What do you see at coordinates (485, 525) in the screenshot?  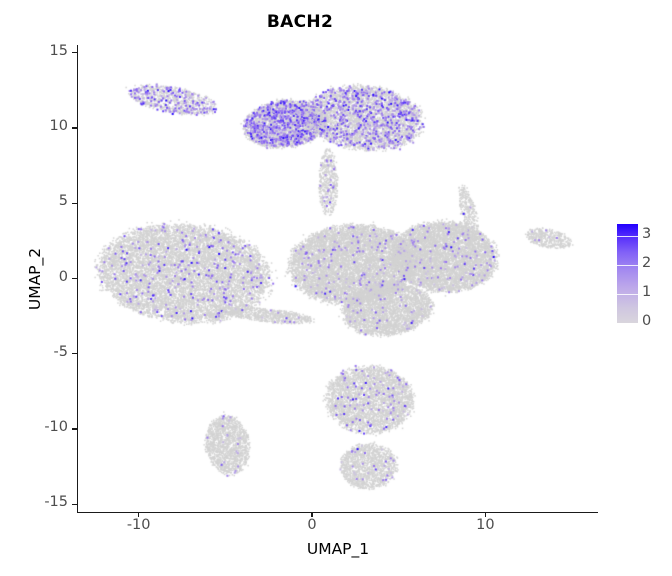 I see `x-tick-label: 10` at bounding box center [485, 525].